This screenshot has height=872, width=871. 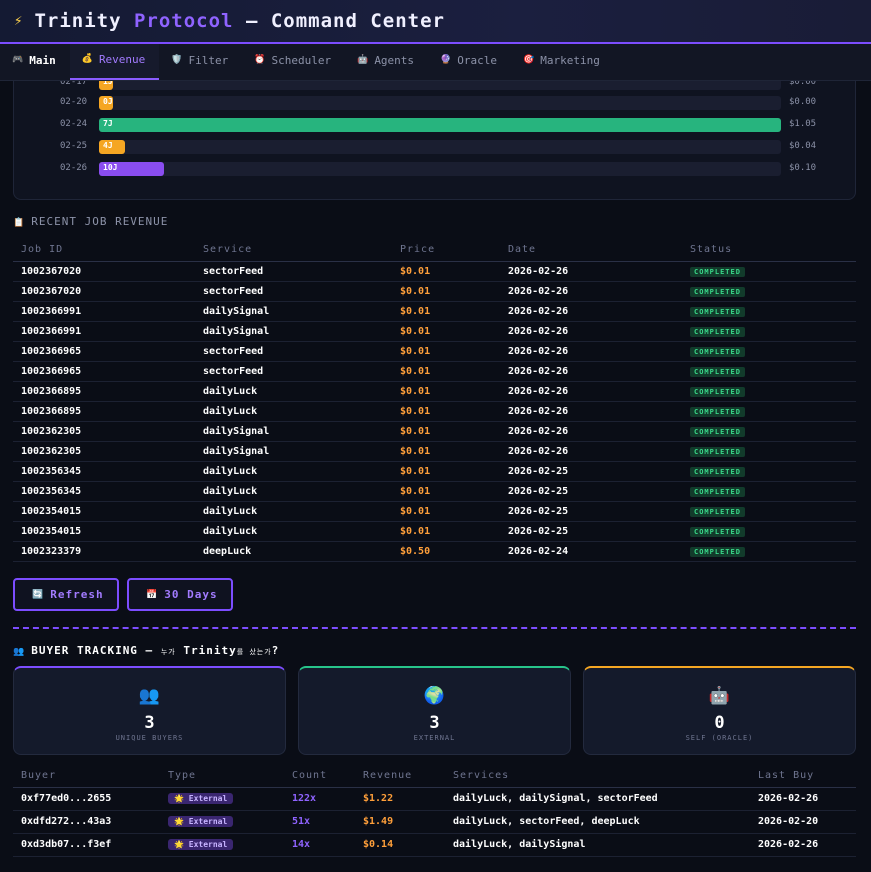 I want to click on table-header-row: Job ID Service Price Date Status, so click(x=434, y=250).